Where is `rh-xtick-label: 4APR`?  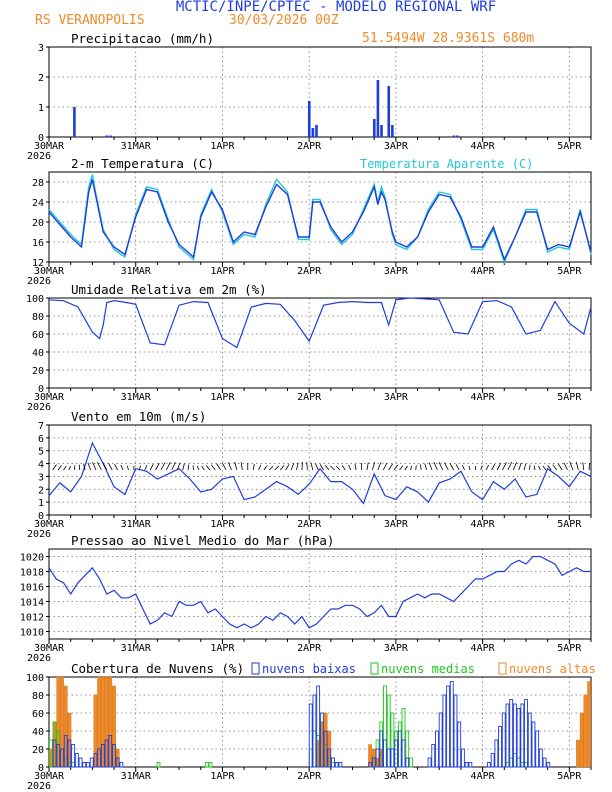
rh-xtick-label: 4APR is located at coordinates (483, 397).